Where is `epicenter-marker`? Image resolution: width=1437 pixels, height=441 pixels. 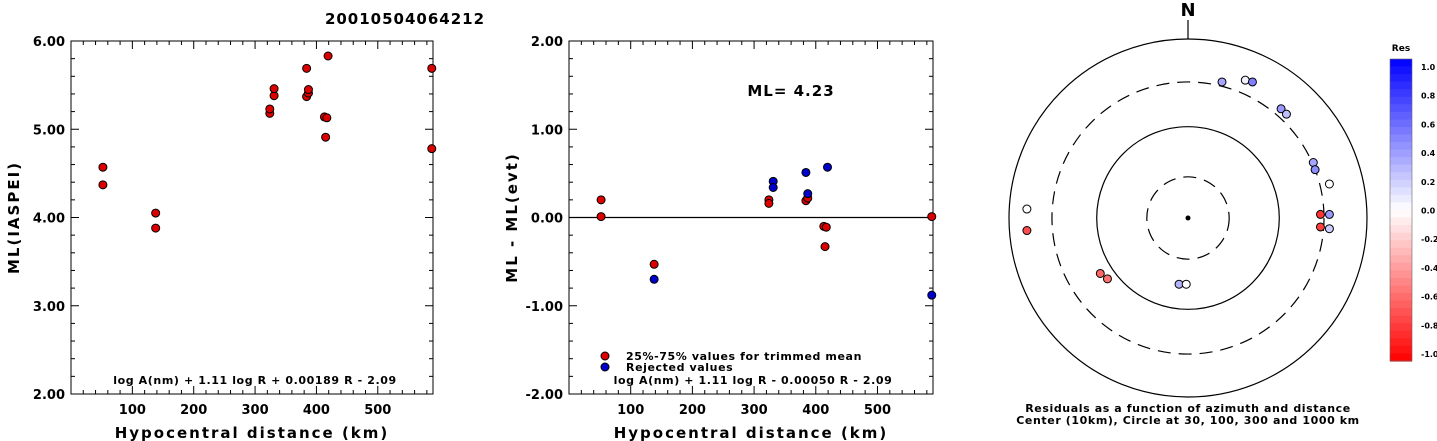 epicenter-marker is located at coordinates (1188, 218).